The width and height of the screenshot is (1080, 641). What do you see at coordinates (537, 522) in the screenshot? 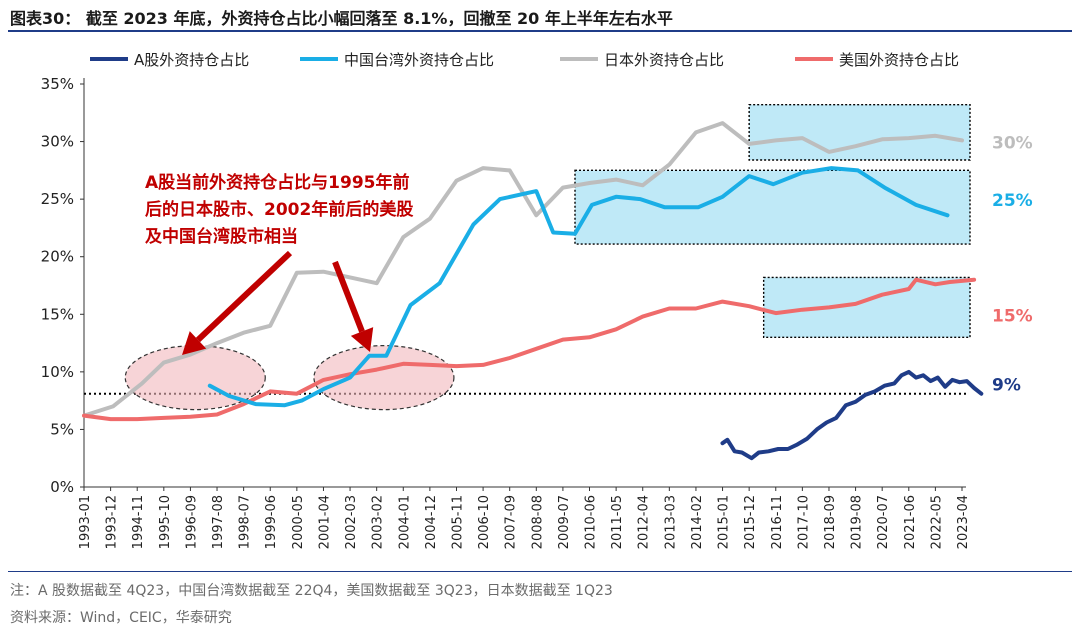
I see `x-tick-label: 2008-08` at bounding box center [537, 522].